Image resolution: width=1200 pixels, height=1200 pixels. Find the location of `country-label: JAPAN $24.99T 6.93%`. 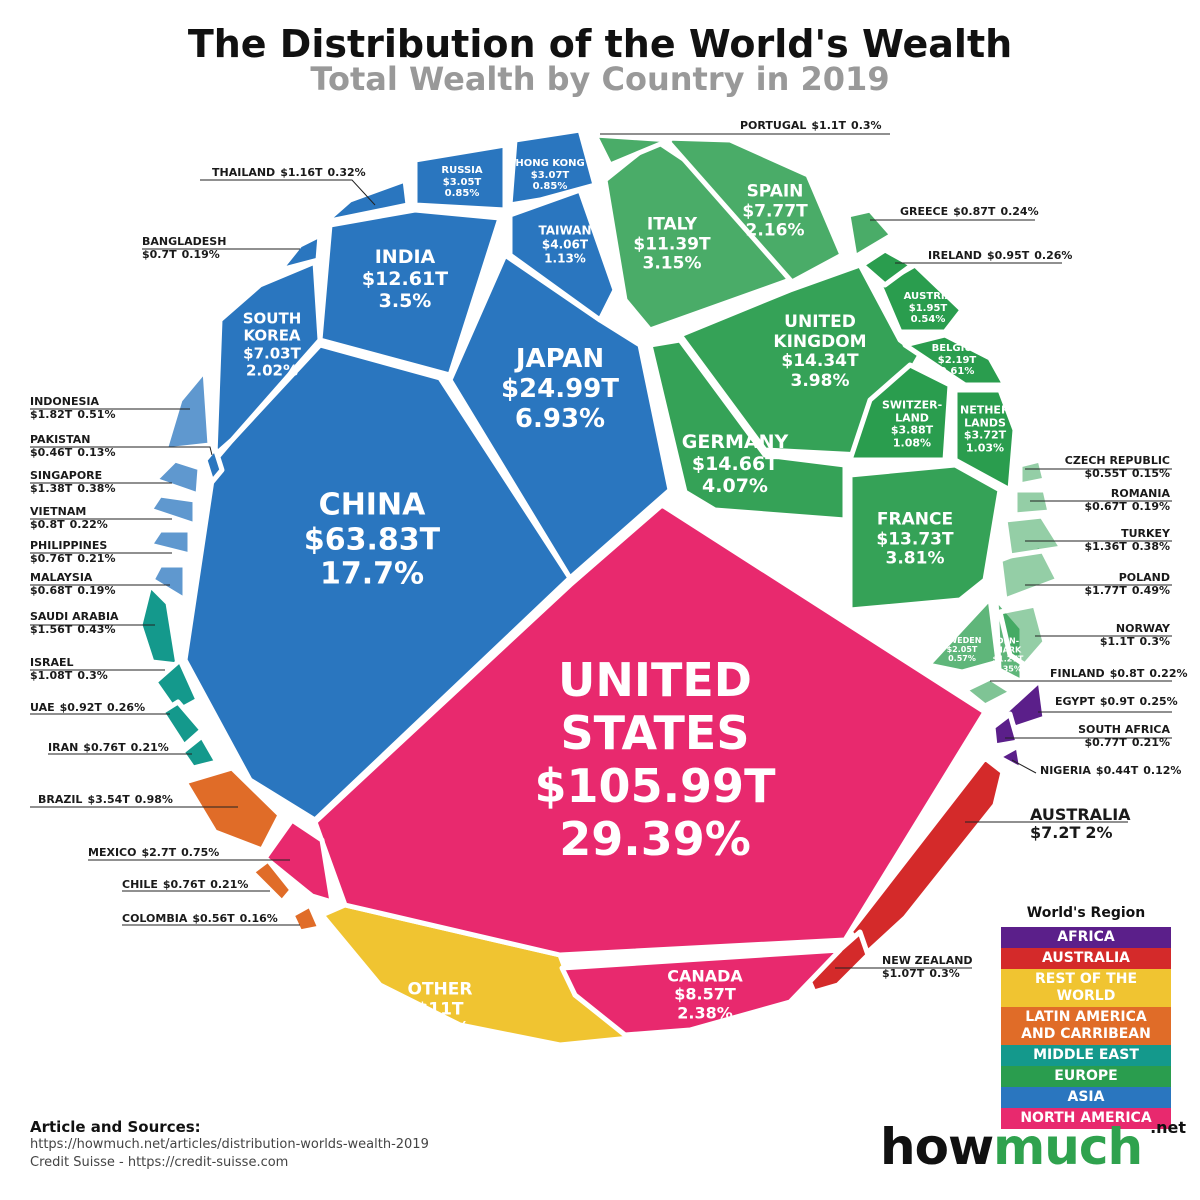

country-label: JAPAN $24.99T 6.93% is located at coordinates (560, 389).